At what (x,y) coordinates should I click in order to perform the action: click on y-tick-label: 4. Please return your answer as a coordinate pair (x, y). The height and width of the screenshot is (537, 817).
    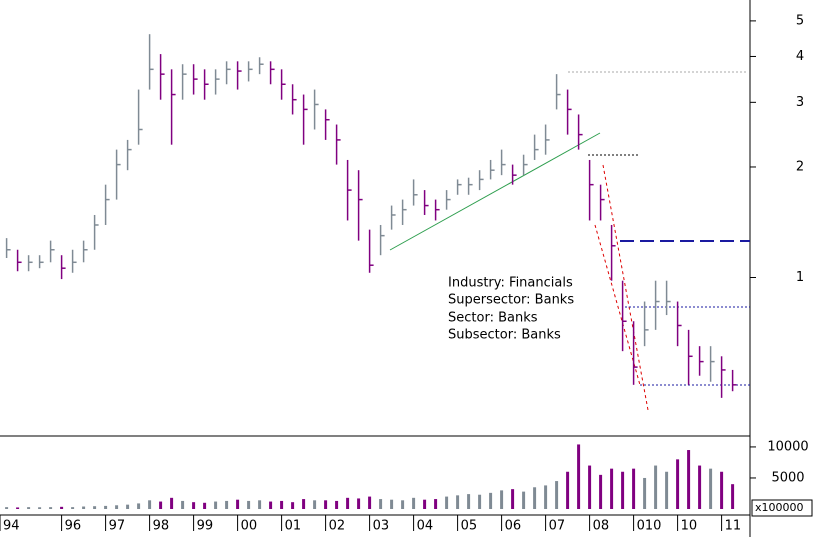
    Looking at the image, I should click on (800, 56).